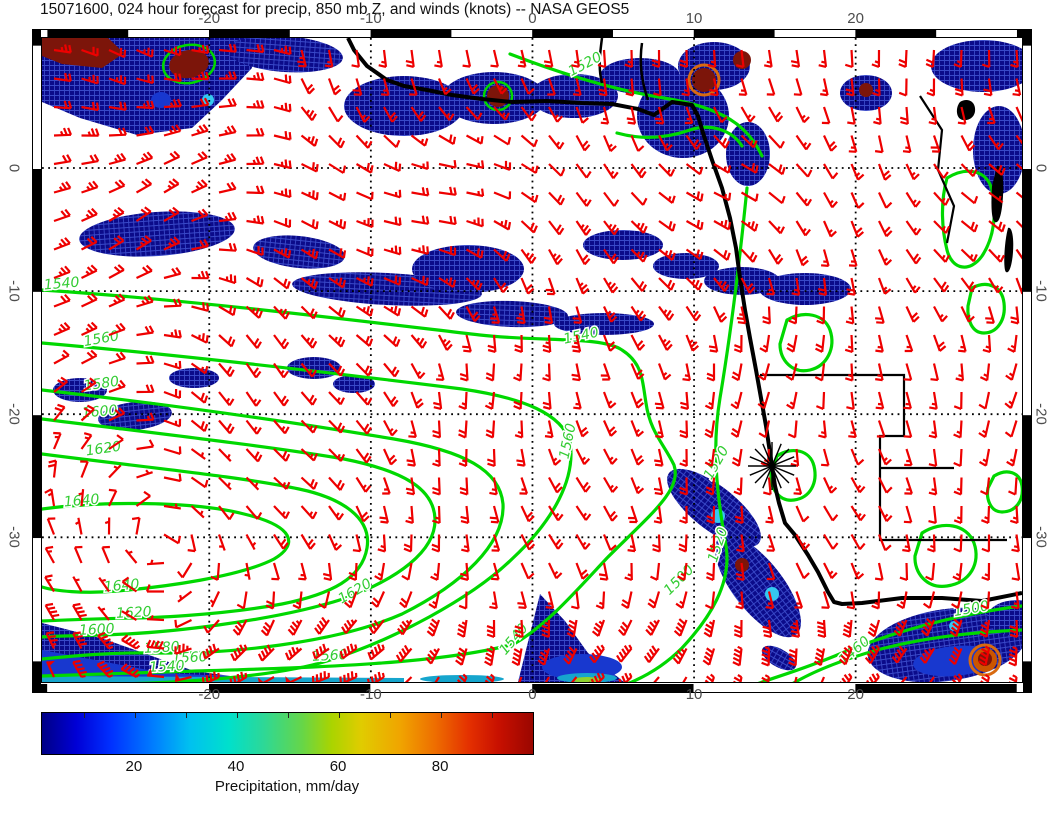 This screenshot has width=1056, height=816. What do you see at coordinates (14, 168) in the screenshot?
I see `y-tick-left: 0` at bounding box center [14, 168].